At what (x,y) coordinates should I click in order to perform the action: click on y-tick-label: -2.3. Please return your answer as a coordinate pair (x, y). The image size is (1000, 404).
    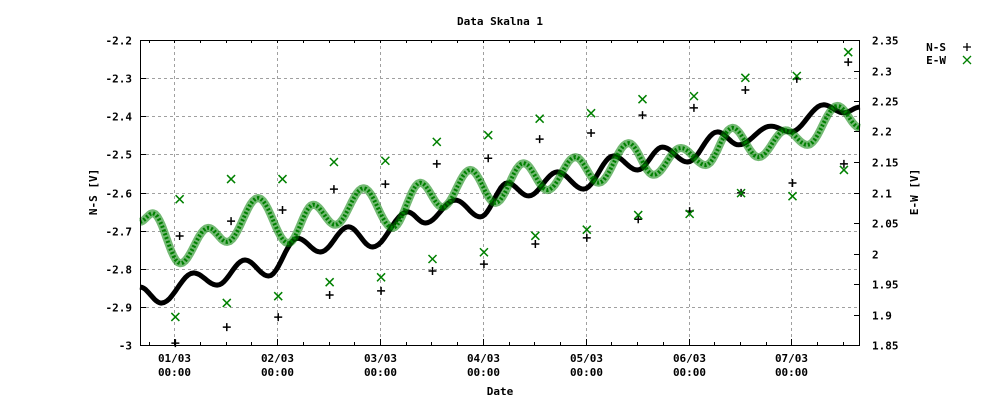
    Looking at the image, I should click on (119, 79).